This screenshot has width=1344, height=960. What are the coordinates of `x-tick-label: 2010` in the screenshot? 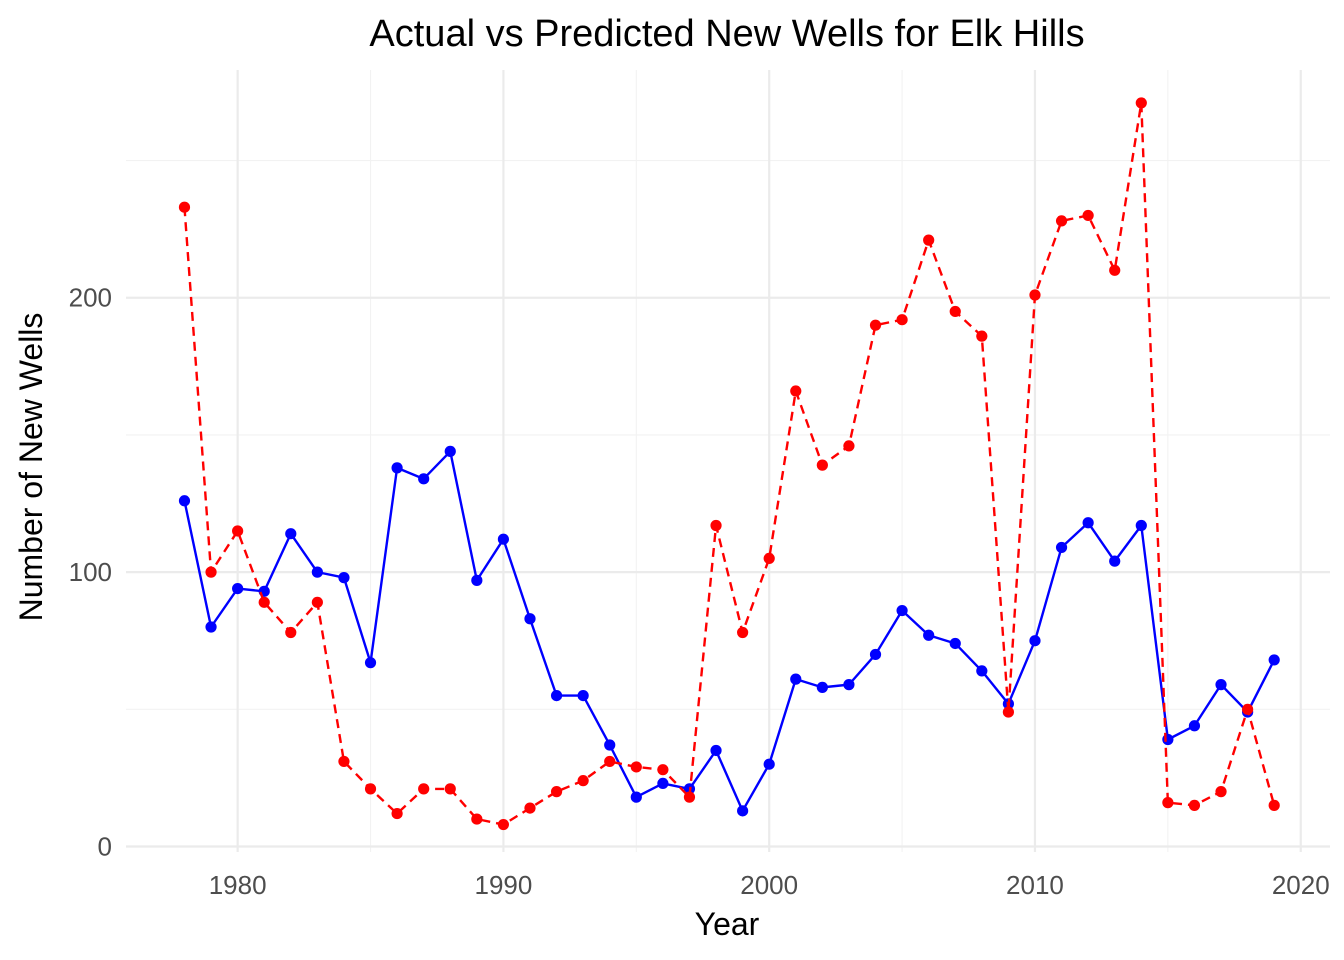 It's located at (1035, 885).